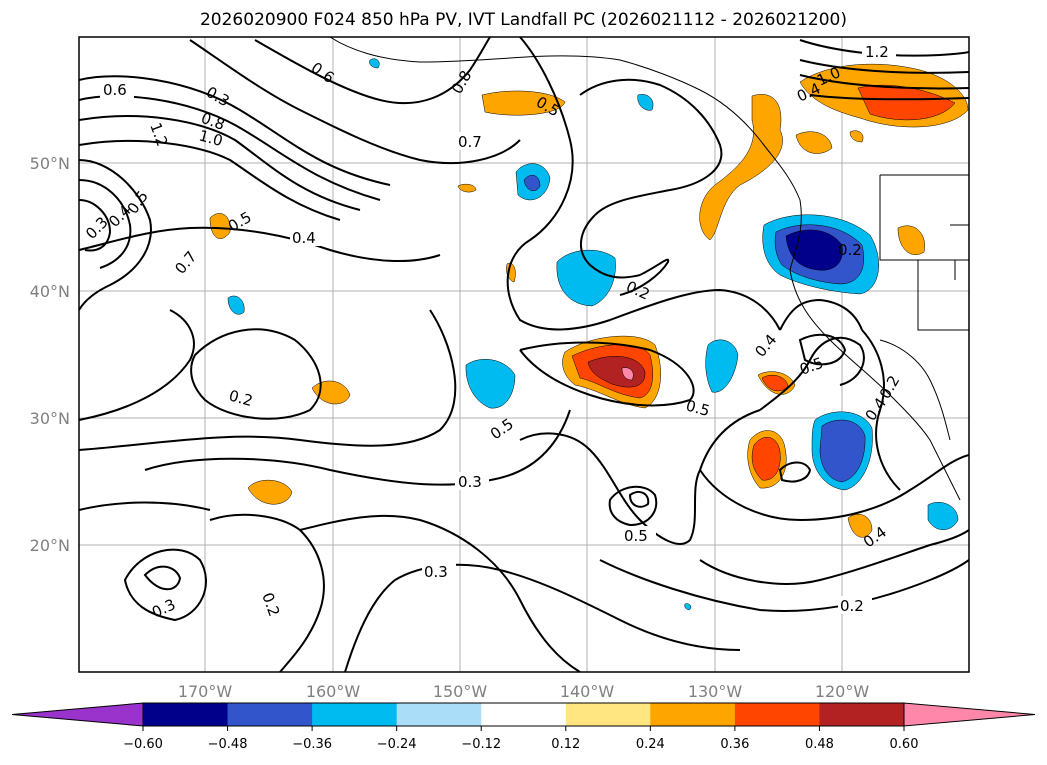  Describe the element at coordinates (734, 744) in the screenshot. I see `colorbar-tick-label: 0.36` at that location.